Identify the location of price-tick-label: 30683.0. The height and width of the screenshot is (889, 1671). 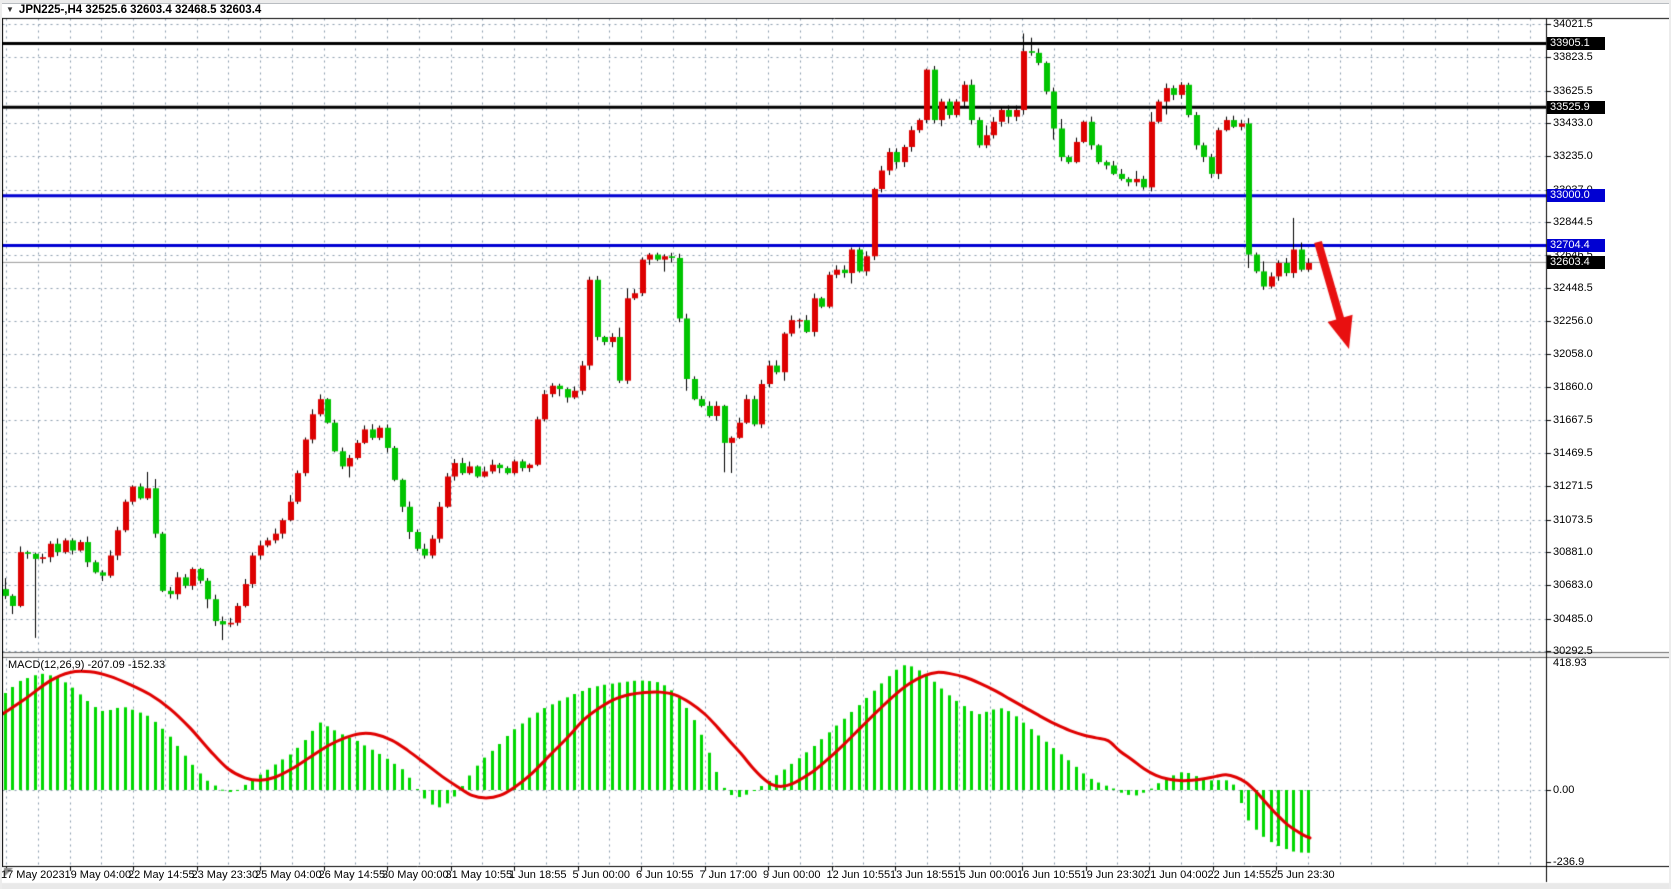
(1573, 585).